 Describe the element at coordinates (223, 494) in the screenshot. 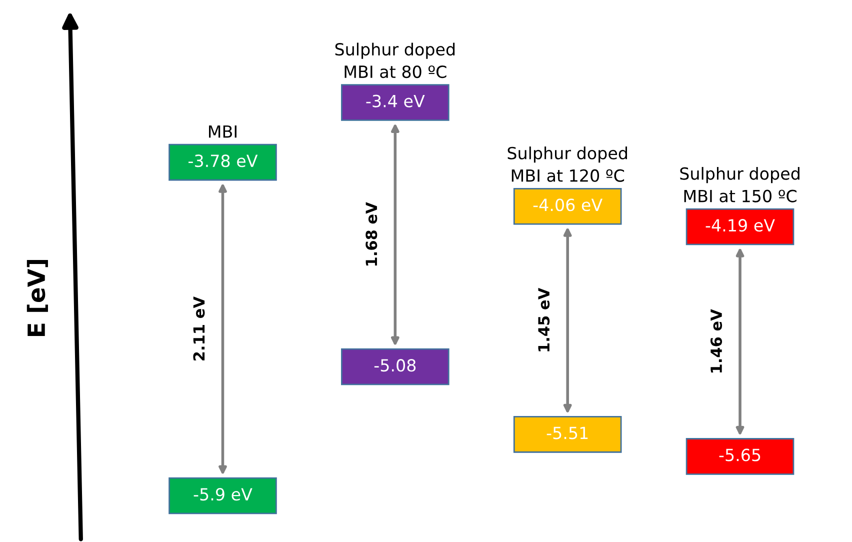

I see `data-label: -5.9 eV` at that location.